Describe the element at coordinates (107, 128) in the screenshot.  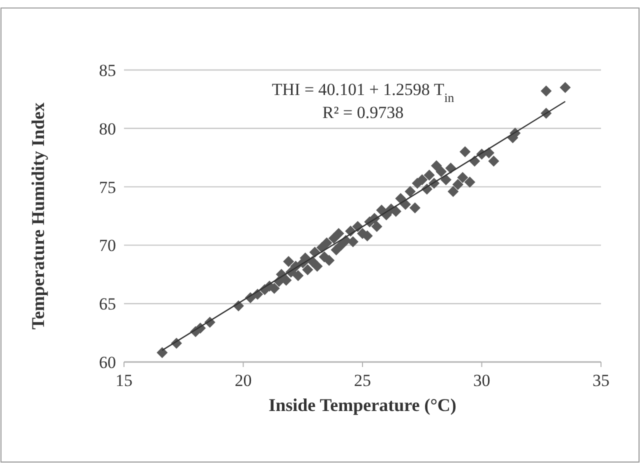
I see `y-tick-label: 80` at that location.